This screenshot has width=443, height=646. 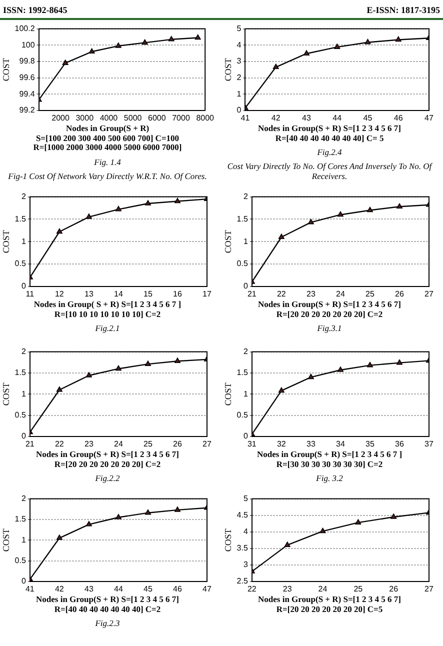 I want to click on x-tick-label: 17, so click(x=207, y=293).